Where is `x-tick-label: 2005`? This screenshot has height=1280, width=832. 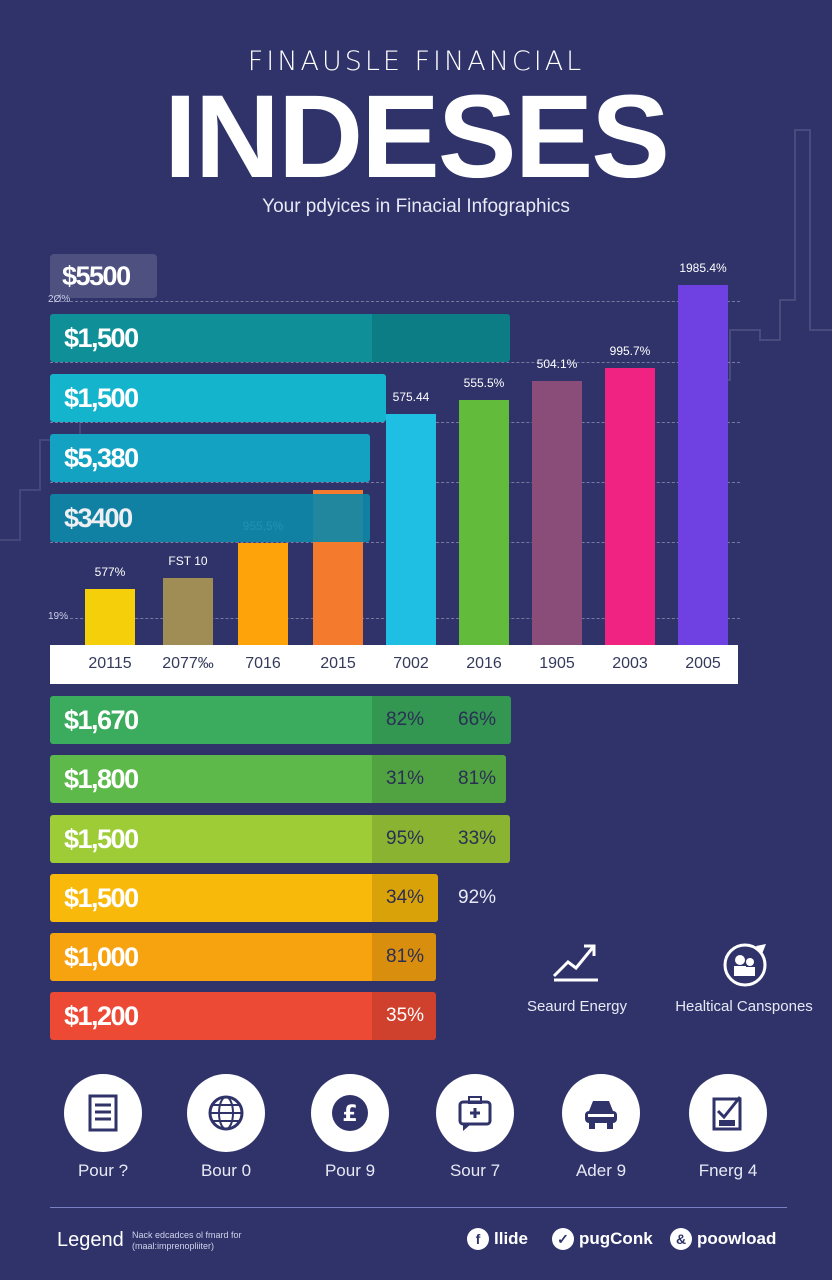 x-tick-label: 2005 is located at coordinates (703, 663).